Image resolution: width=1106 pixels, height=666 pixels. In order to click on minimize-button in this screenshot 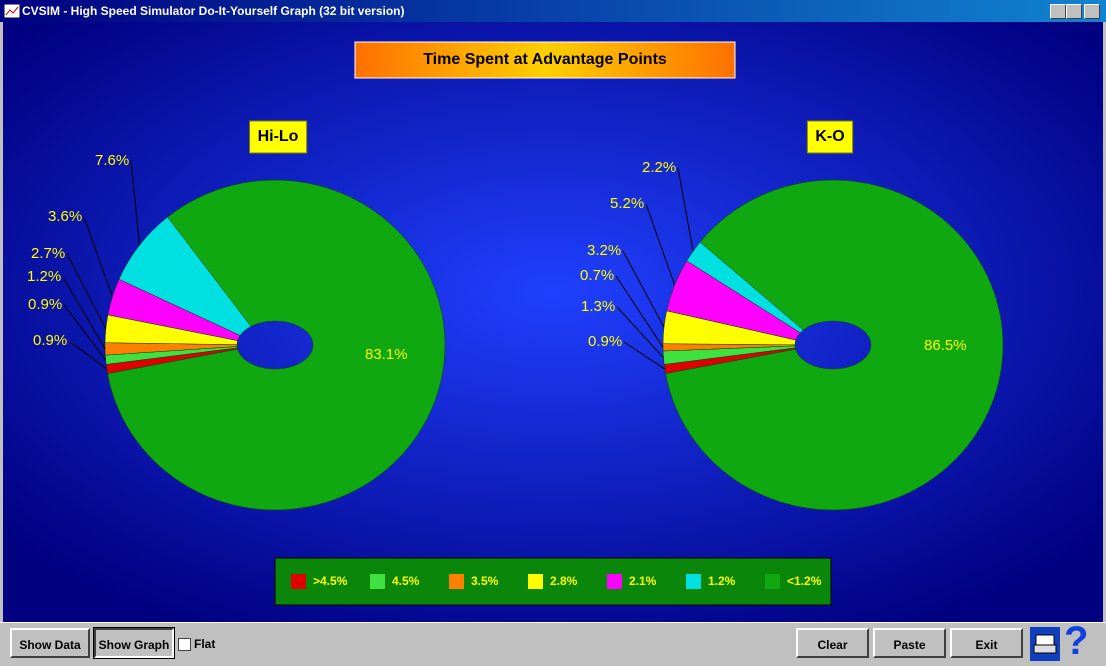, I will do `click(1058, 11)`.